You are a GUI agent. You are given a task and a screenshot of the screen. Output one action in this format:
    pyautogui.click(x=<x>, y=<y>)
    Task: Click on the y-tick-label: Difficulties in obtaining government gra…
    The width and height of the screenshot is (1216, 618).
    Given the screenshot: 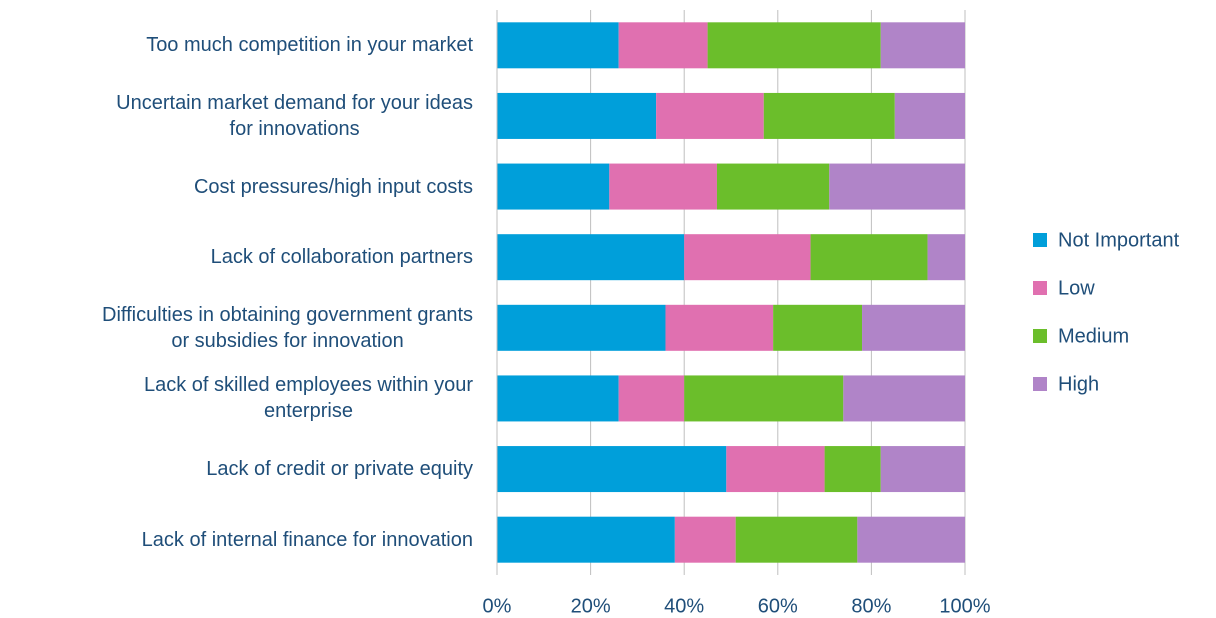 What is the action you would take?
    pyautogui.click(x=287, y=327)
    